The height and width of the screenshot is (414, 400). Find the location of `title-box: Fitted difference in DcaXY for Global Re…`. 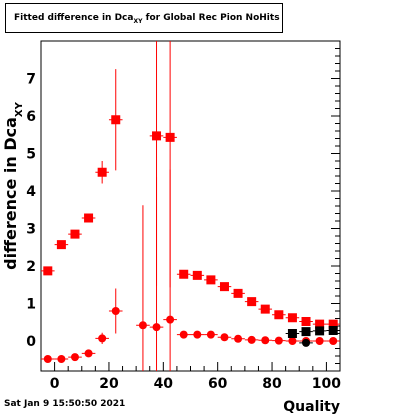

title-box: Fitted difference in DcaXY for Global Re… is located at coordinates (144, 18).